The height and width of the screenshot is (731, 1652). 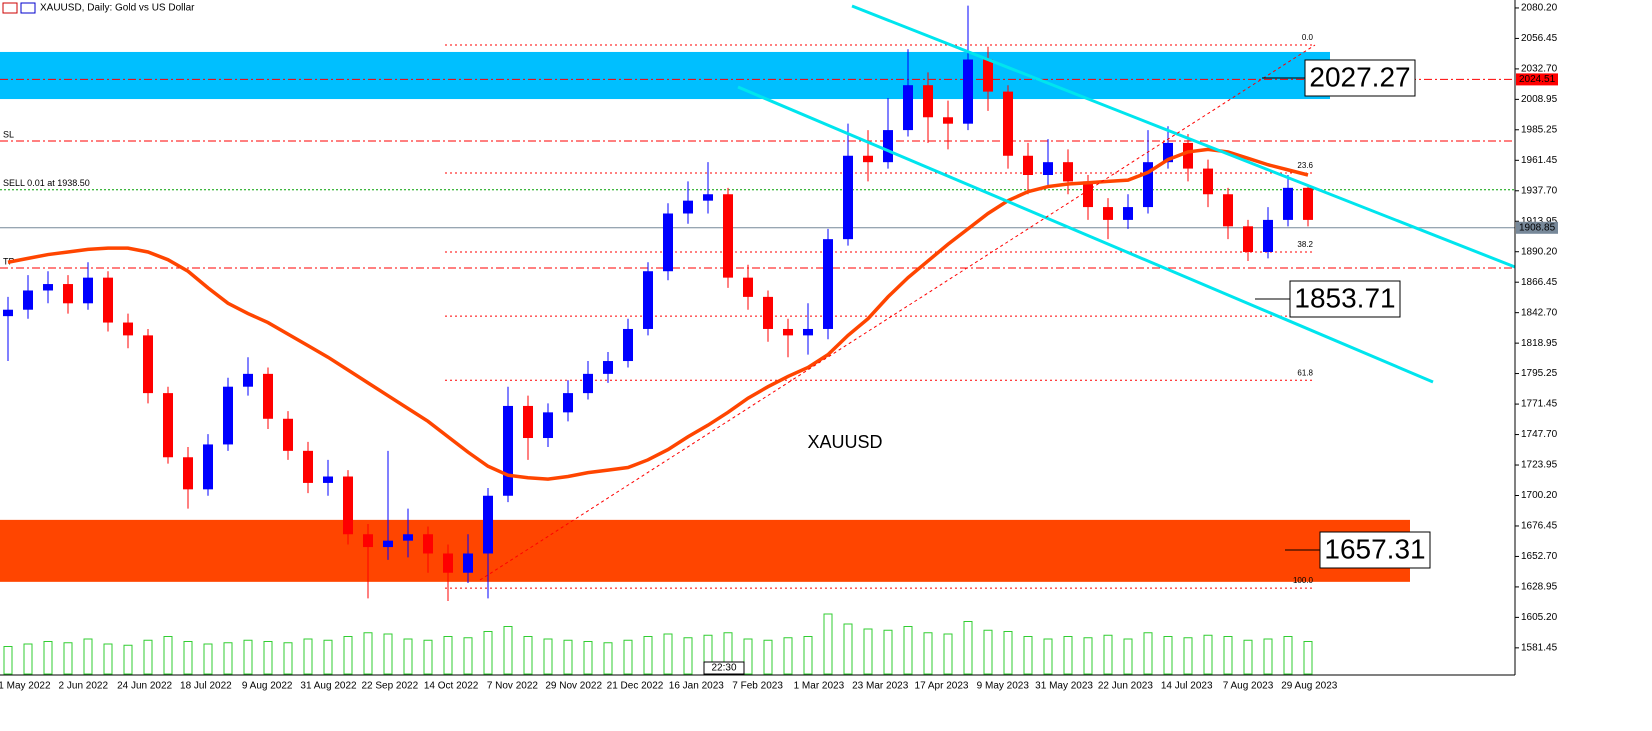 I want to click on x-tick-label: 31 May 2023, so click(x=1064, y=686).